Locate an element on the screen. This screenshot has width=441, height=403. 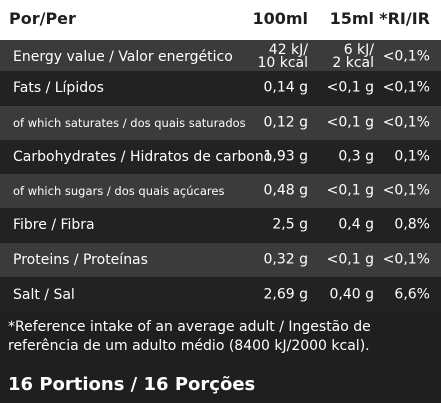
value-15ml: 0,40 g is located at coordinates (351, 294).